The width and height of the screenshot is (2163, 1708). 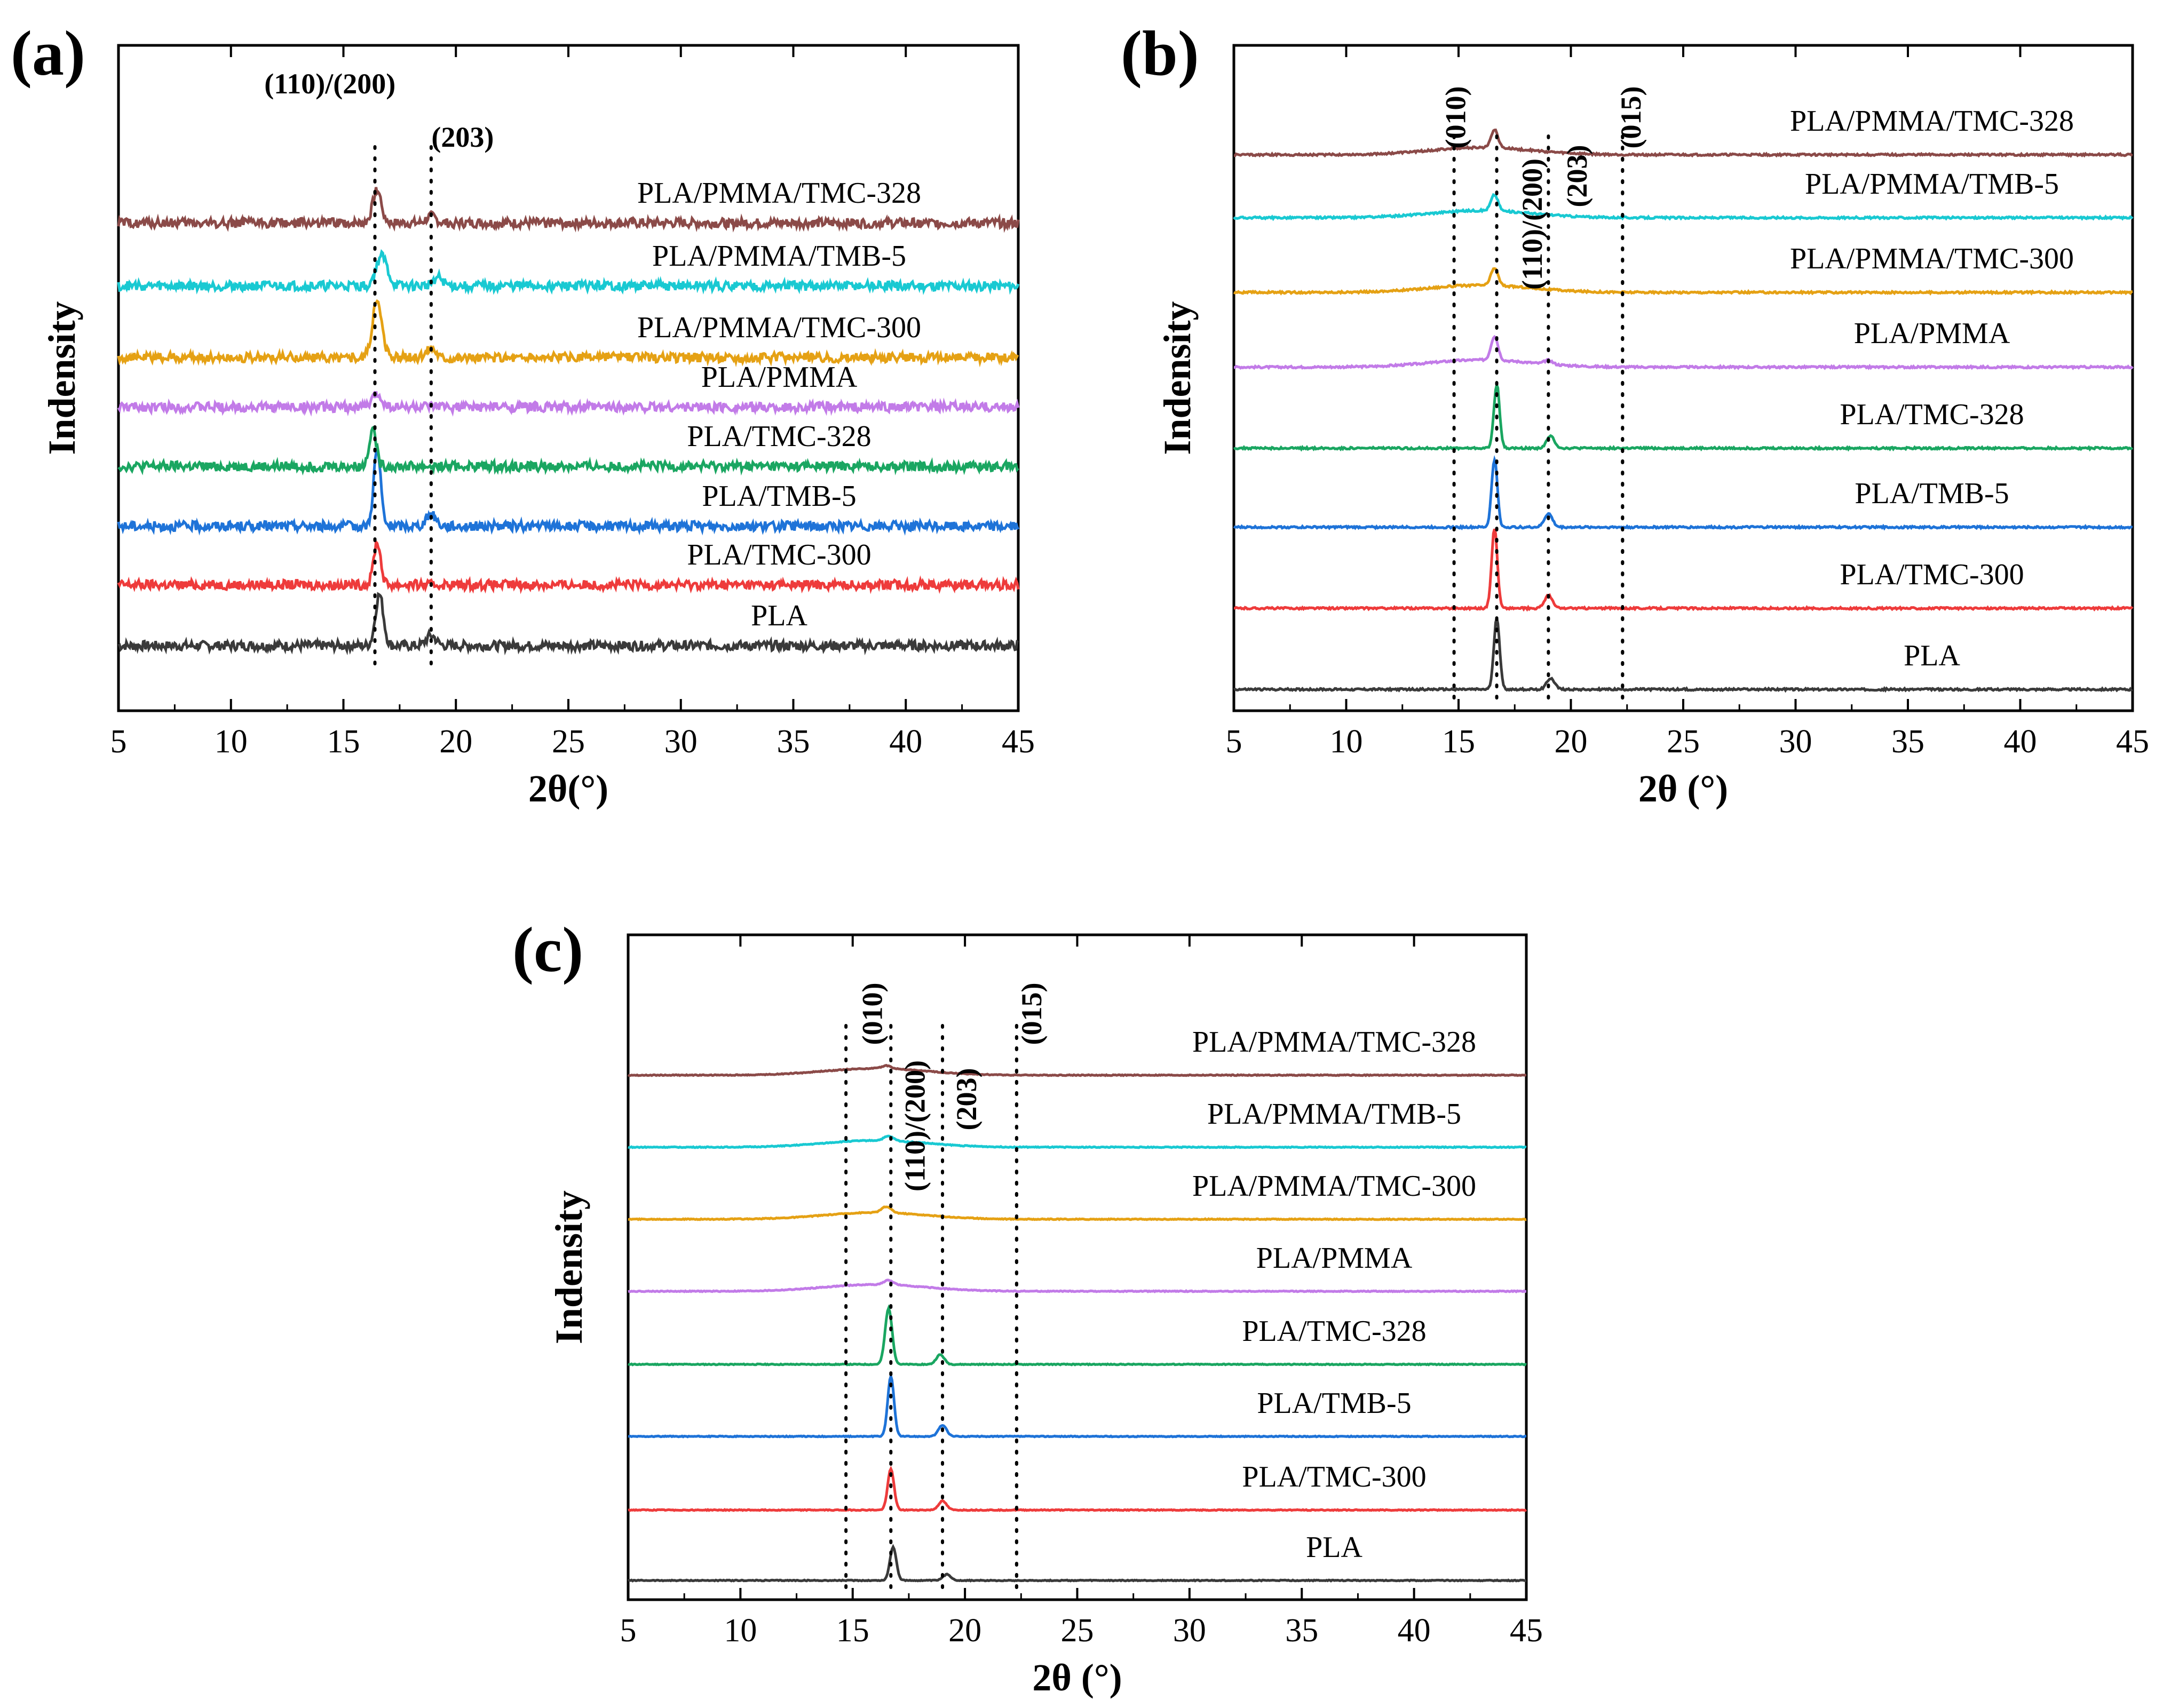 I want to click on panel-label: (c), so click(x=548, y=949).